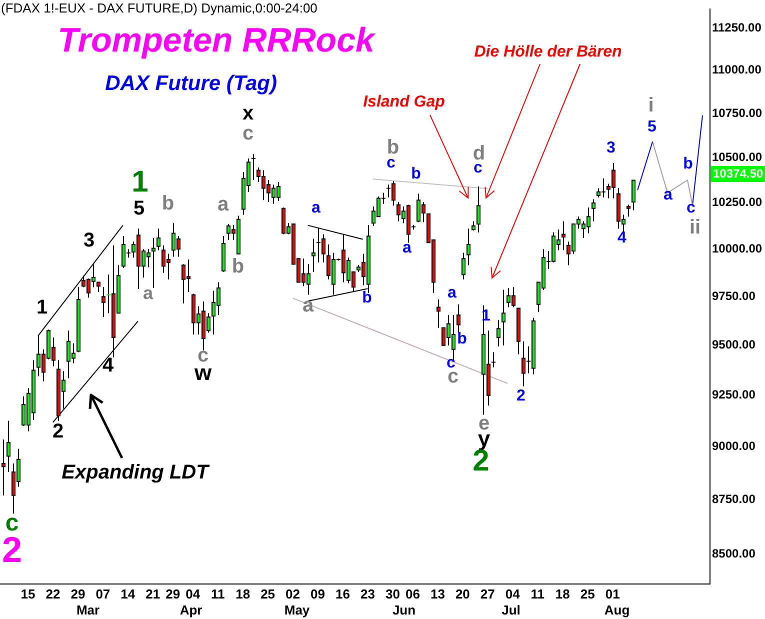  I want to click on y-tick-label: 9000.00, so click(734, 446).